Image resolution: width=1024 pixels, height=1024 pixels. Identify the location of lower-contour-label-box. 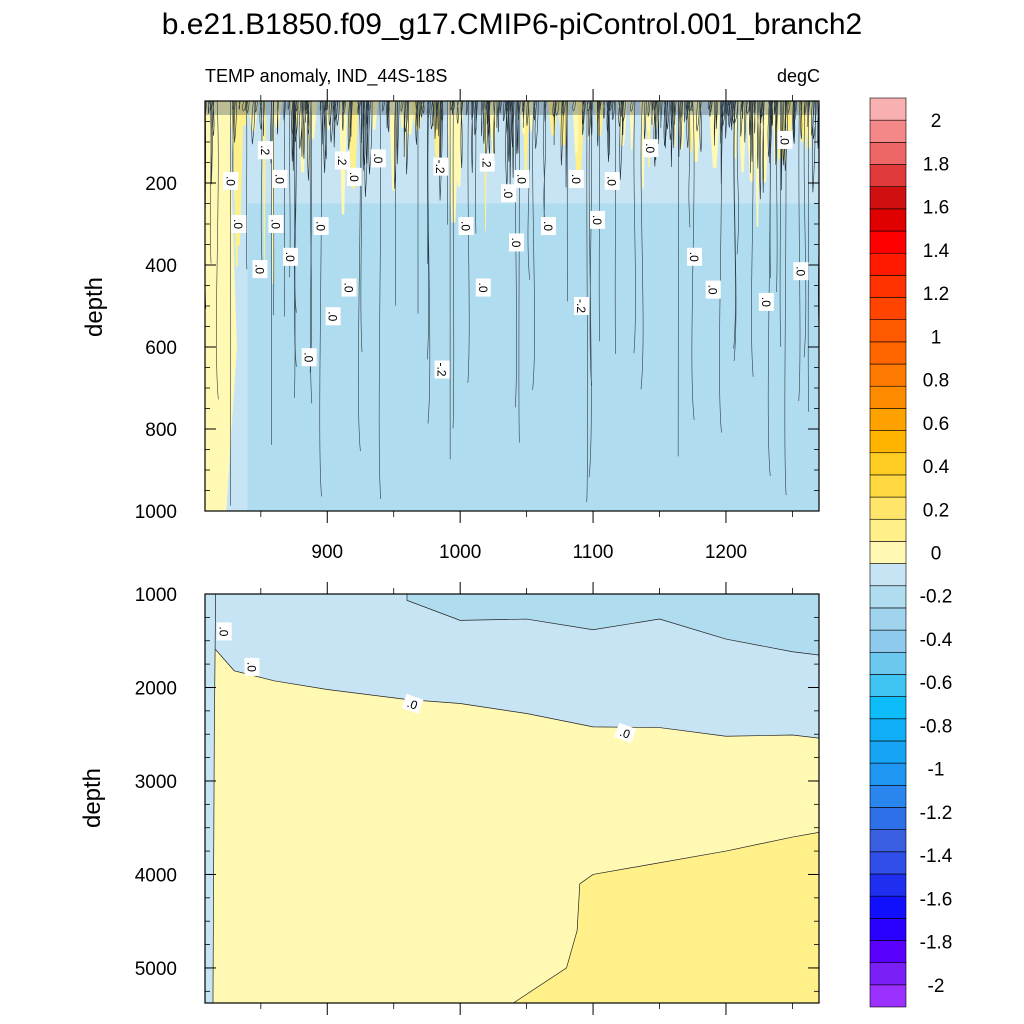
(412, 703).